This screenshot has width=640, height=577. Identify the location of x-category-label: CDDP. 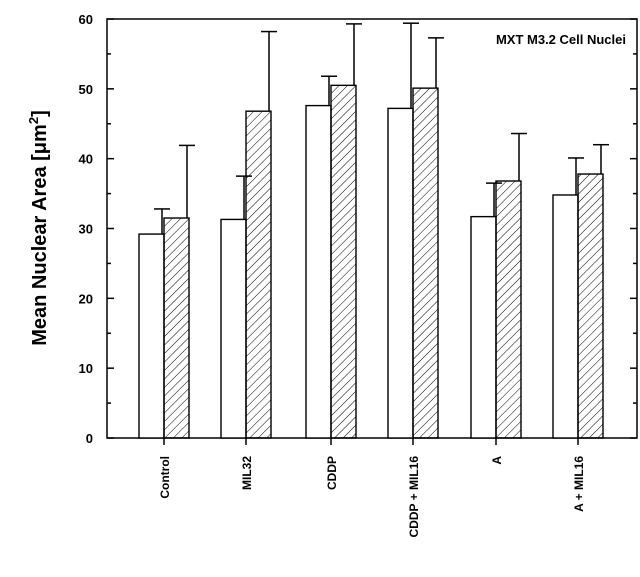
(332, 473).